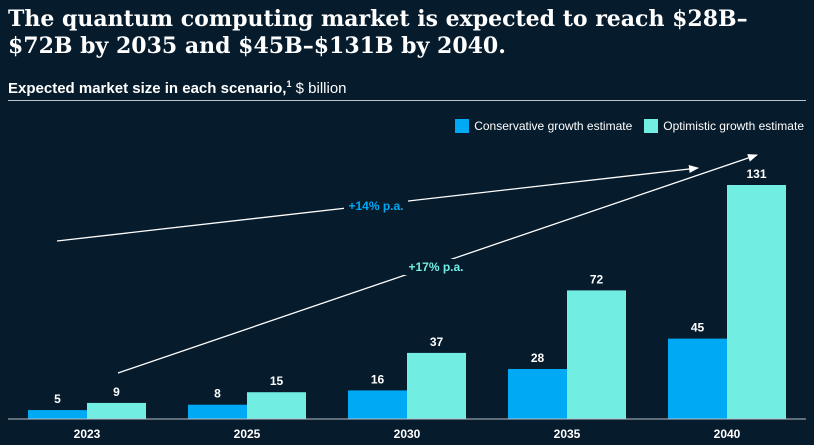  I want to click on legend-item-optimistic: Optimistic growth estimate, so click(724, 126).